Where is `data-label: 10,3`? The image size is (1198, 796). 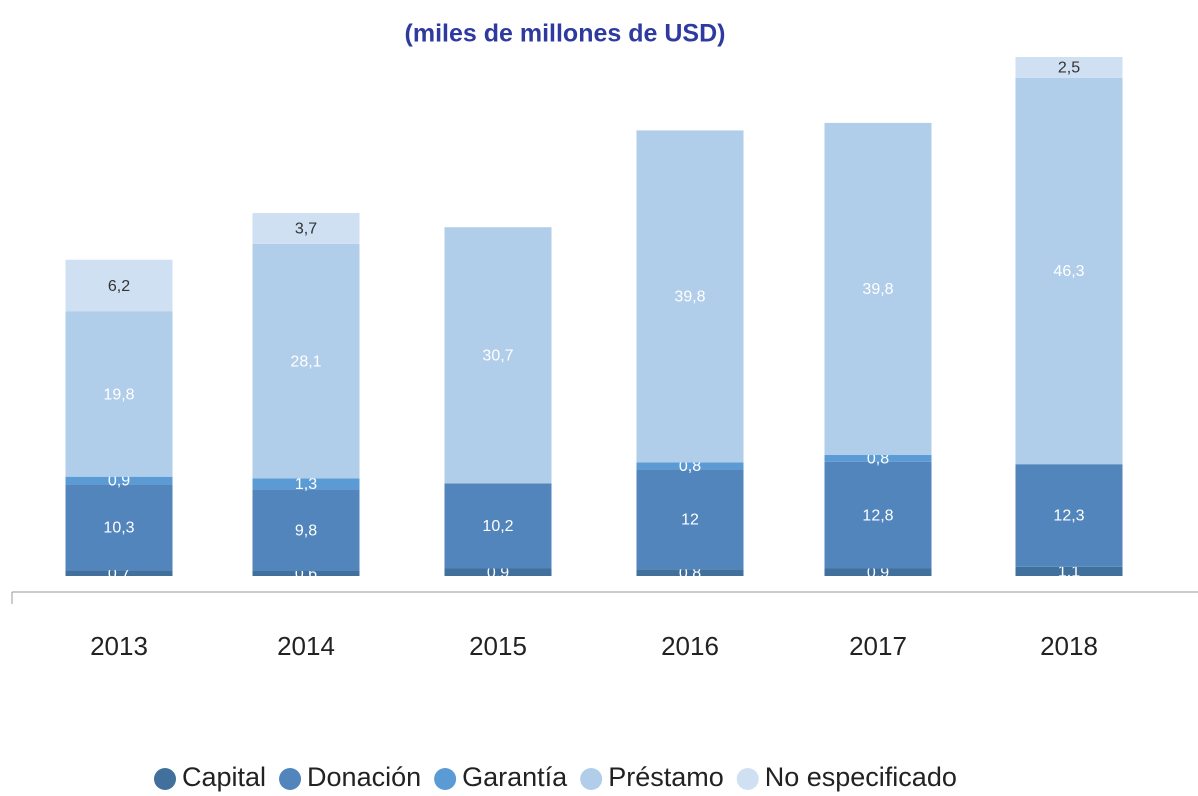 data-label: 10,3 is located at coordinates (118, 527).